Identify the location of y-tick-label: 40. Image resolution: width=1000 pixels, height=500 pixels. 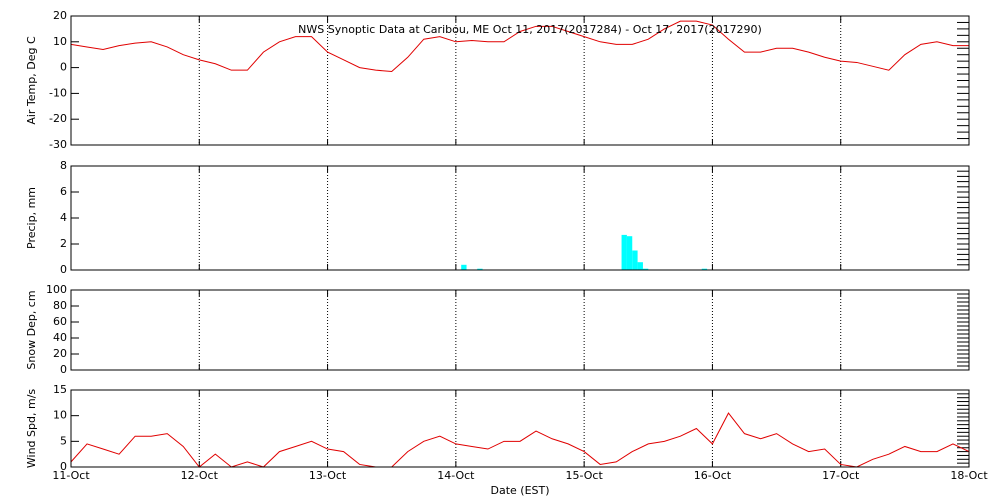
(60, 337).